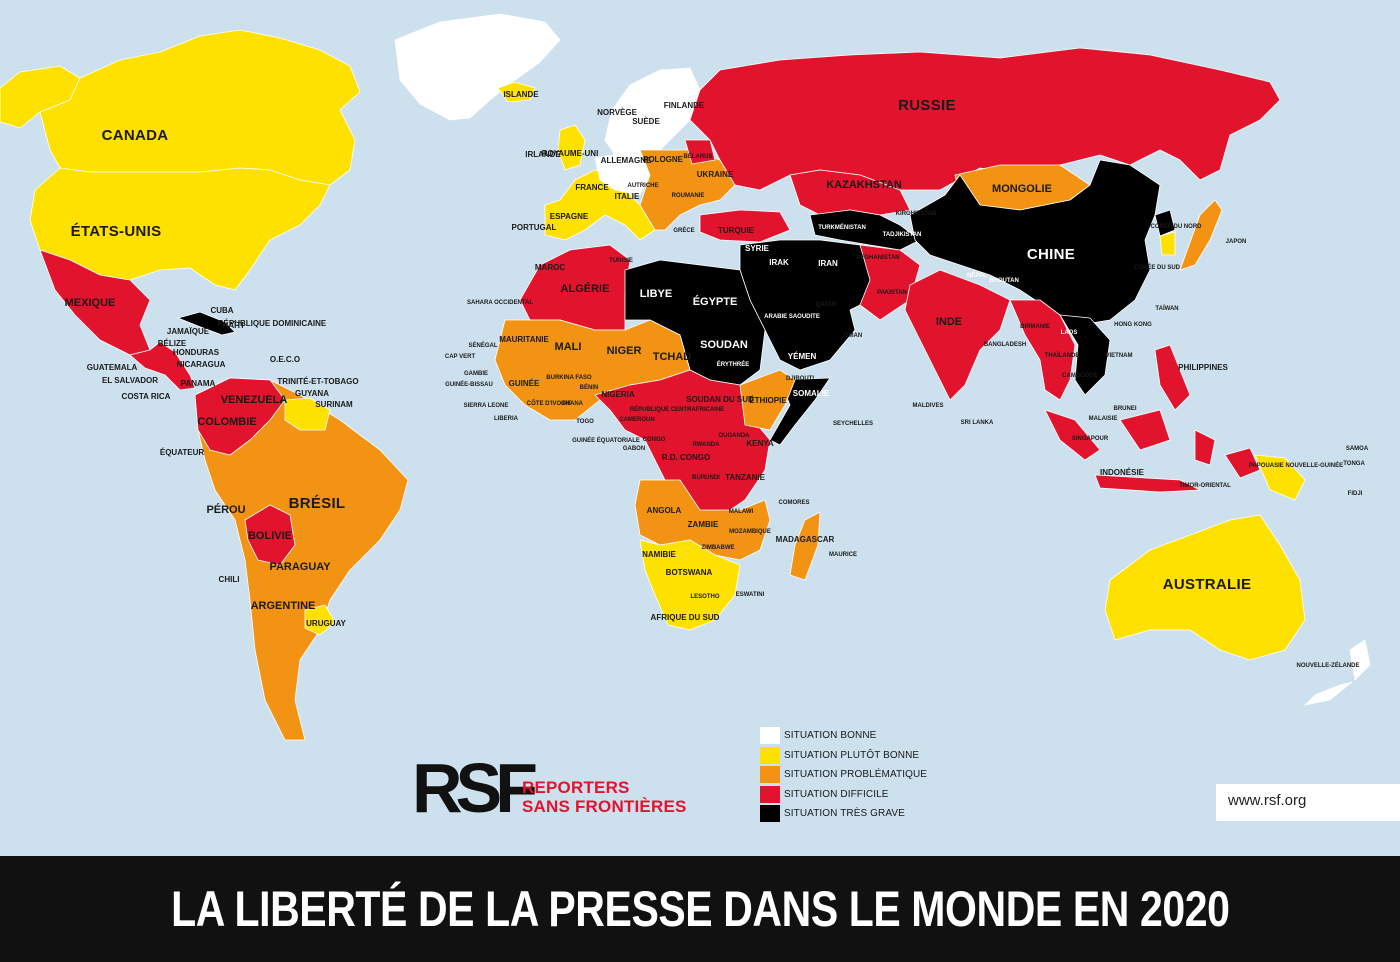  What do you see at coordinates (1022, 189) in the screenshot?
I see `country-label: MONGOLIE` at bounding box center [1022, 189].